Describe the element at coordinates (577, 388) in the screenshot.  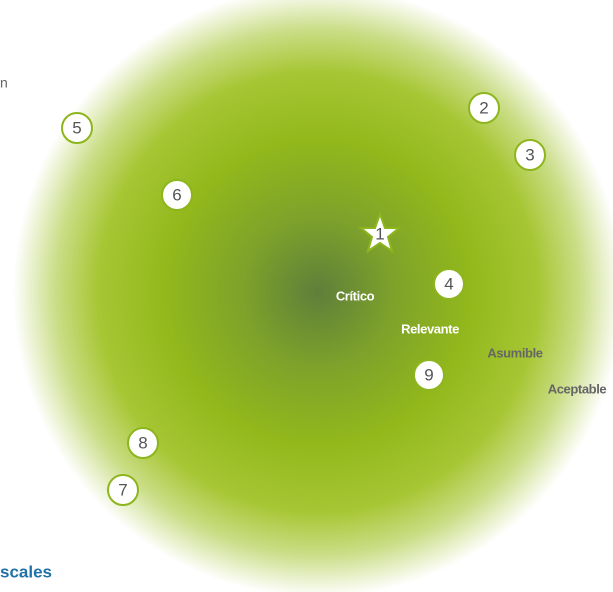
I see `zone-label: Aceptable` at that location.